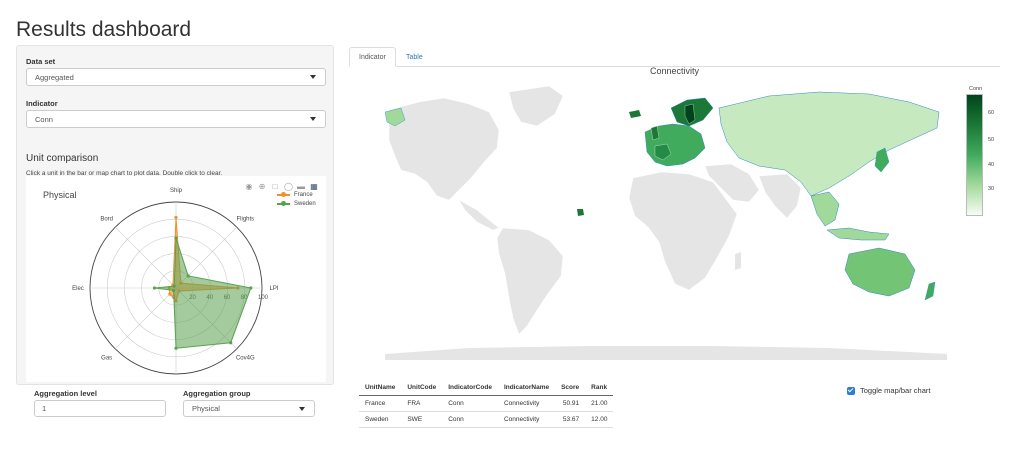 Image resolution: width=1024 pixels, height=454 pixels. What do you see at coordinates (976, 89) in the screenshot?
I see `colorbar-title: Conn` at bounding box center [976, 89].